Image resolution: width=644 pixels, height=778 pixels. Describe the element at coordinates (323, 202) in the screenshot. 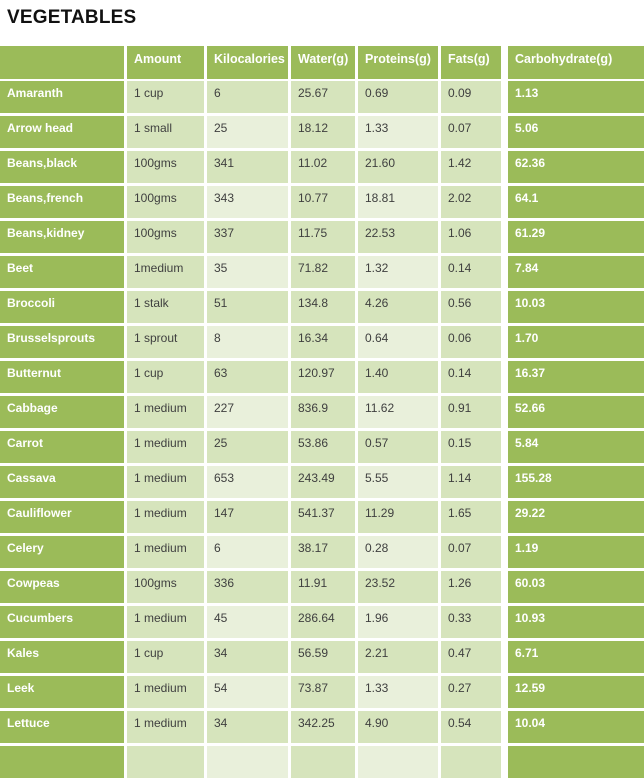

I see `data-cell: 10.77` at that location.